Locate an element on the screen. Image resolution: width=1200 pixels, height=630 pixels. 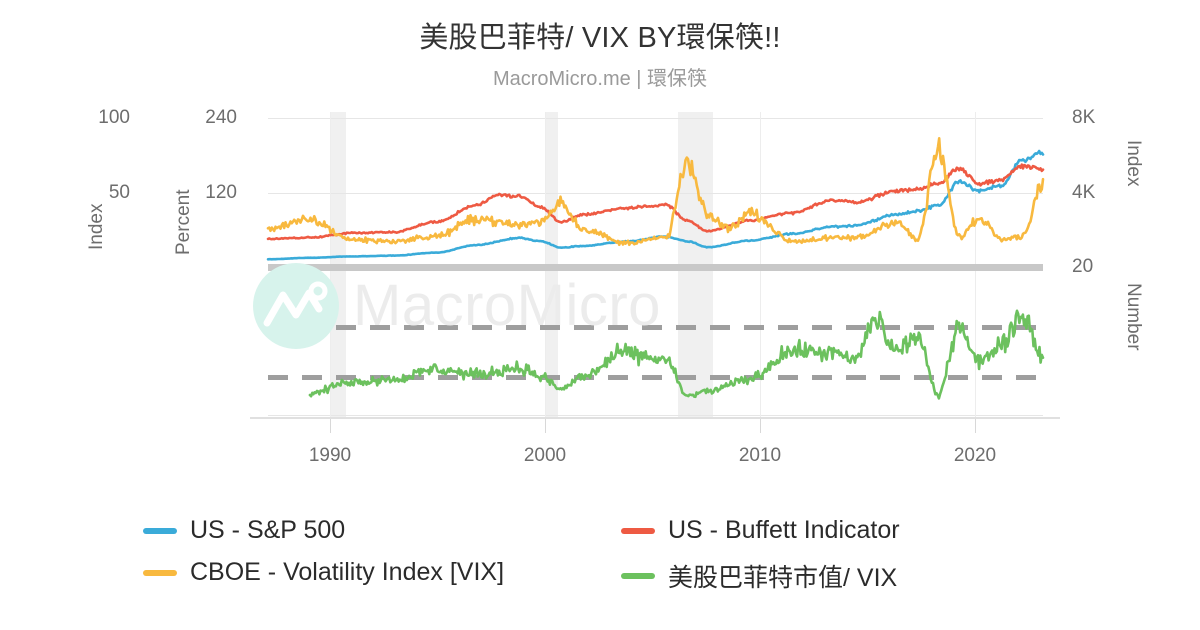
gridline-bottom is located at coordinates (655, 415).